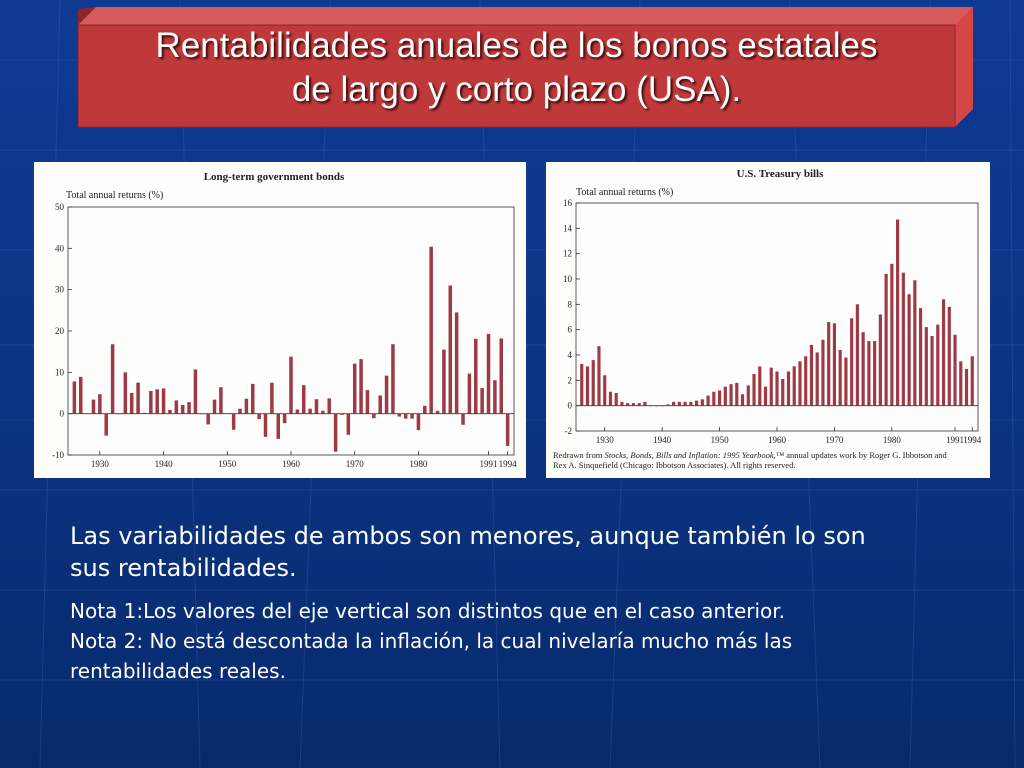 Image resolution: width=1024 pixels, height=768 pixels. I want to click on bar-1991, so click(488, 373).